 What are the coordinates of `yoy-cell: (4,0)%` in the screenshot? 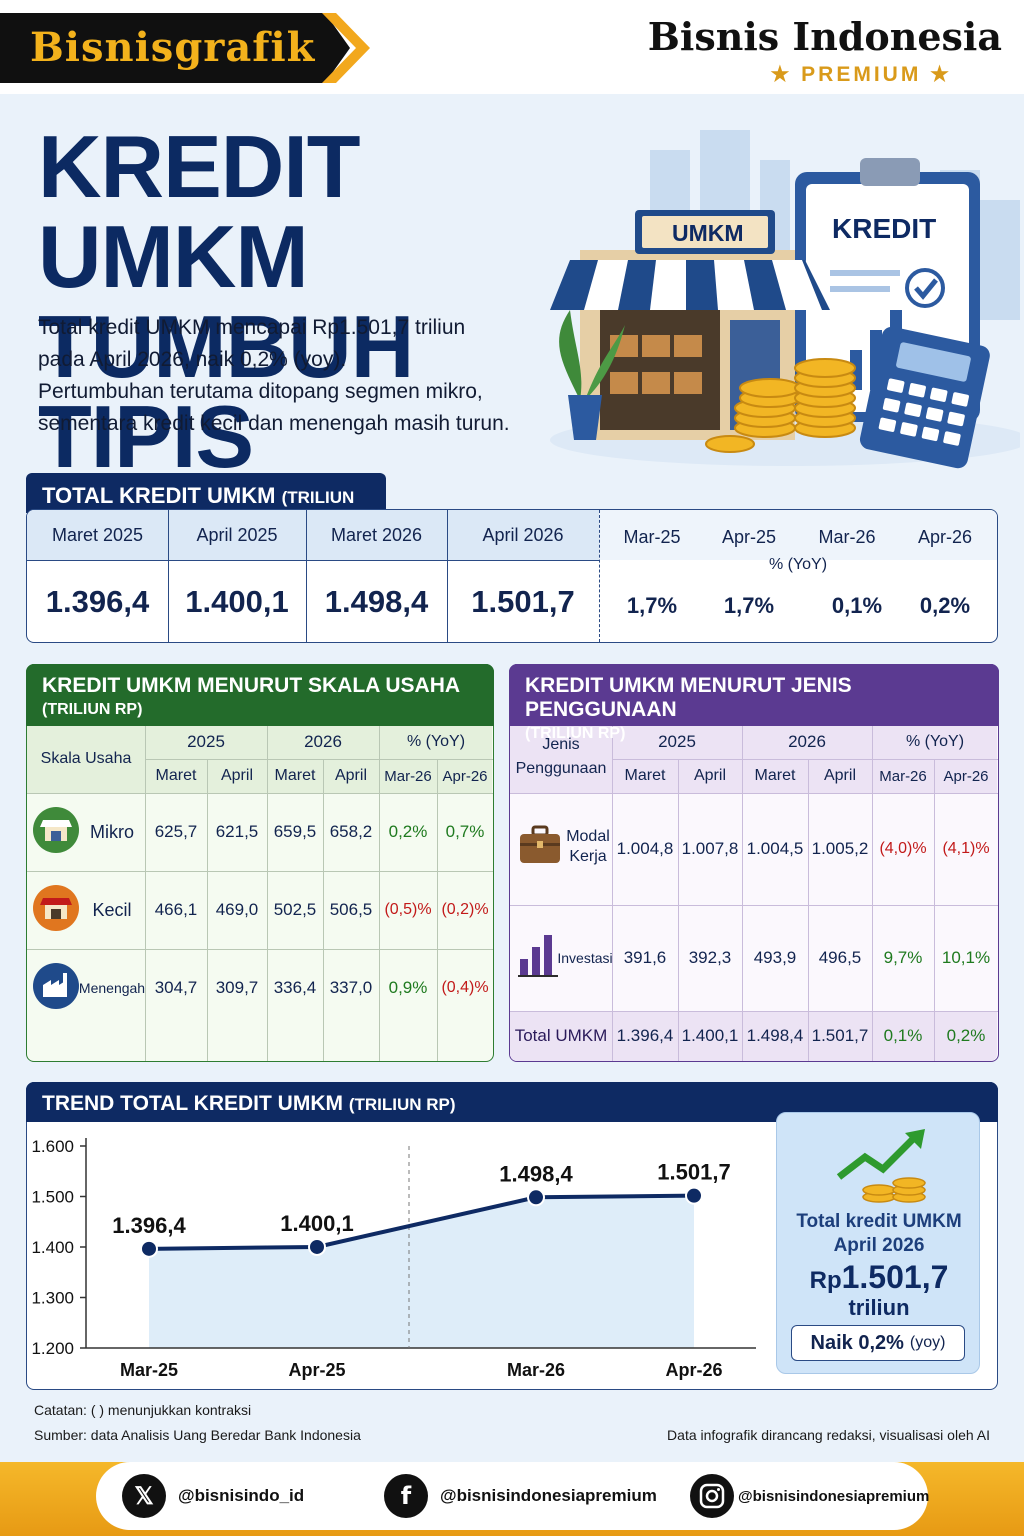 It's located at (903, 848).